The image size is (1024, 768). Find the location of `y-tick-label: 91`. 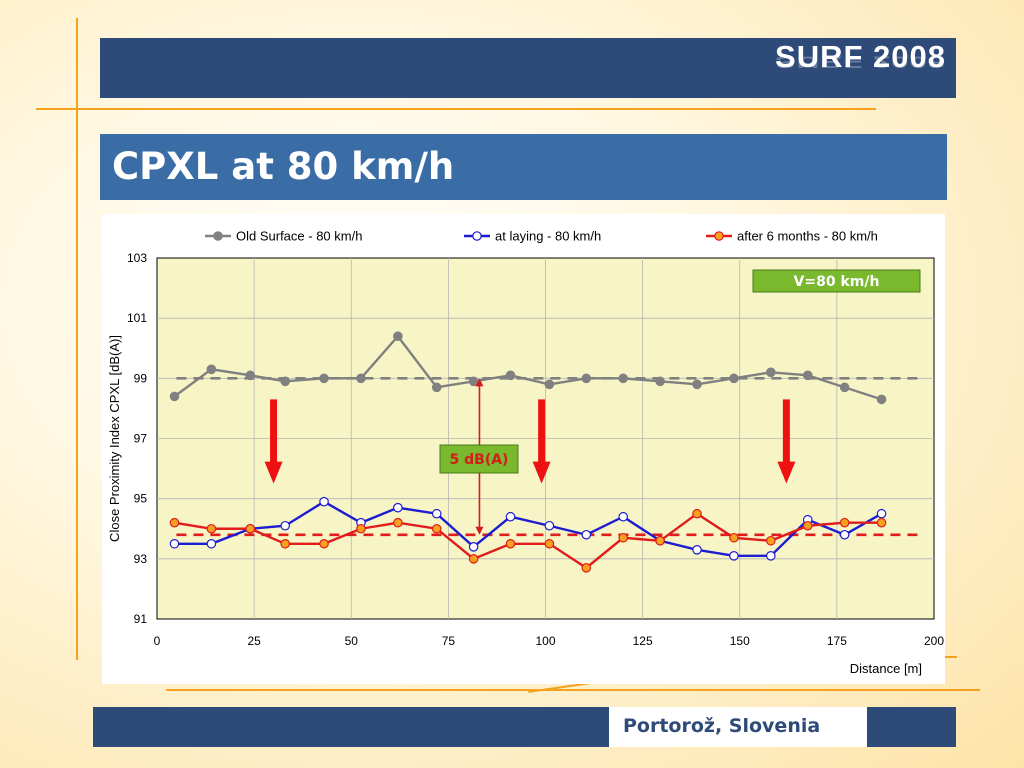

y-tick-label: 91 is located at coordinates (141, 619).